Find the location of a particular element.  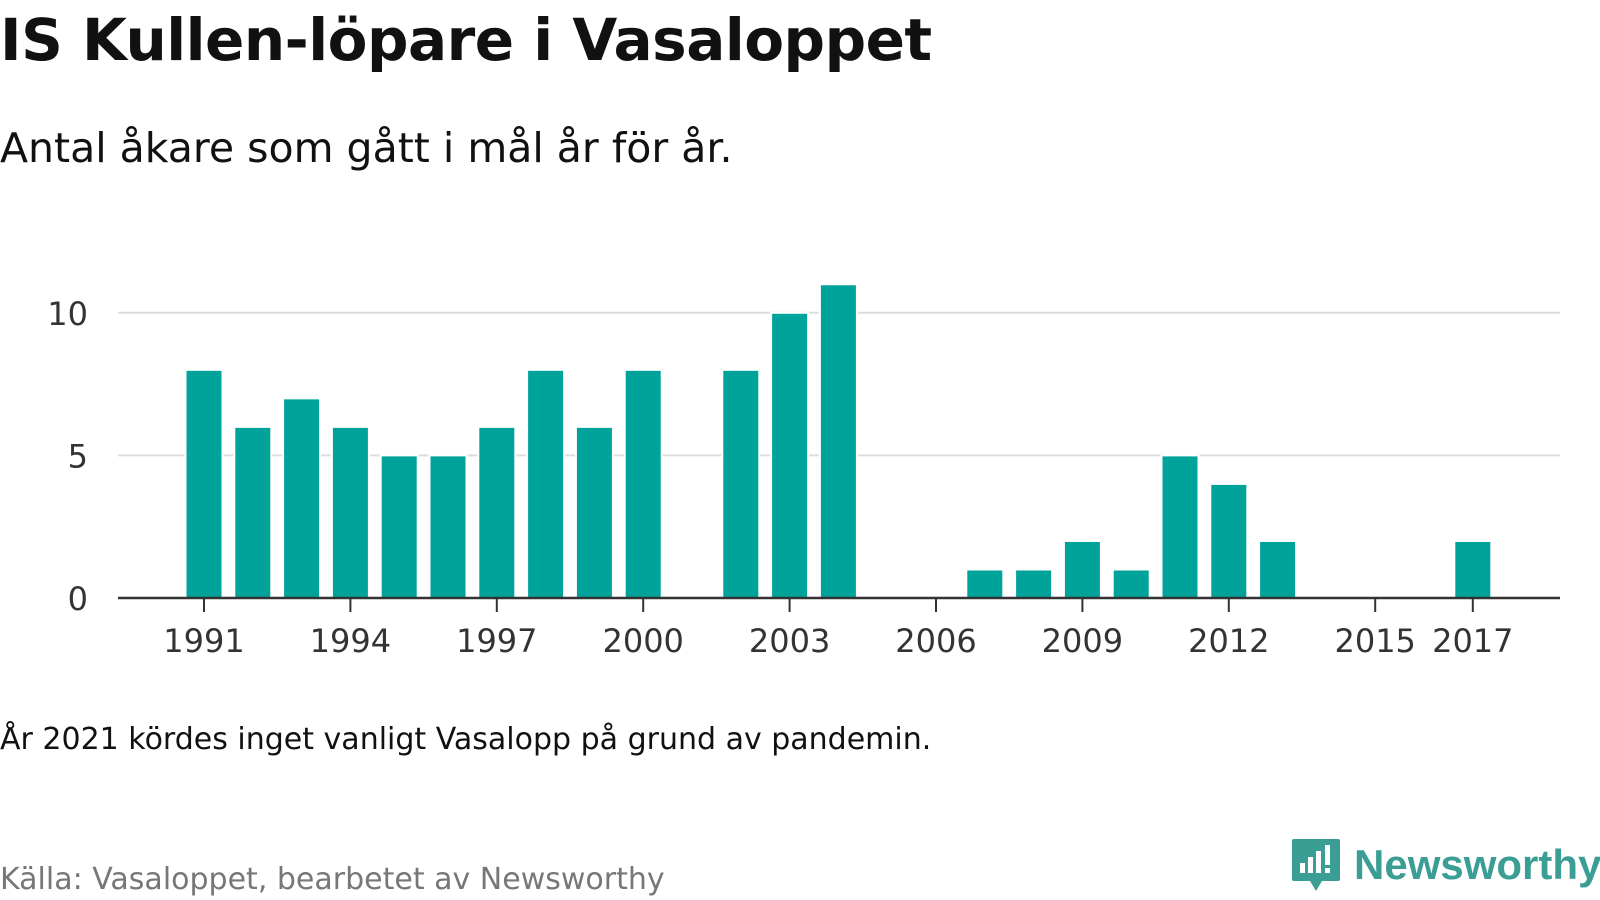

bar-2007 is located at coordinates (985, 584).